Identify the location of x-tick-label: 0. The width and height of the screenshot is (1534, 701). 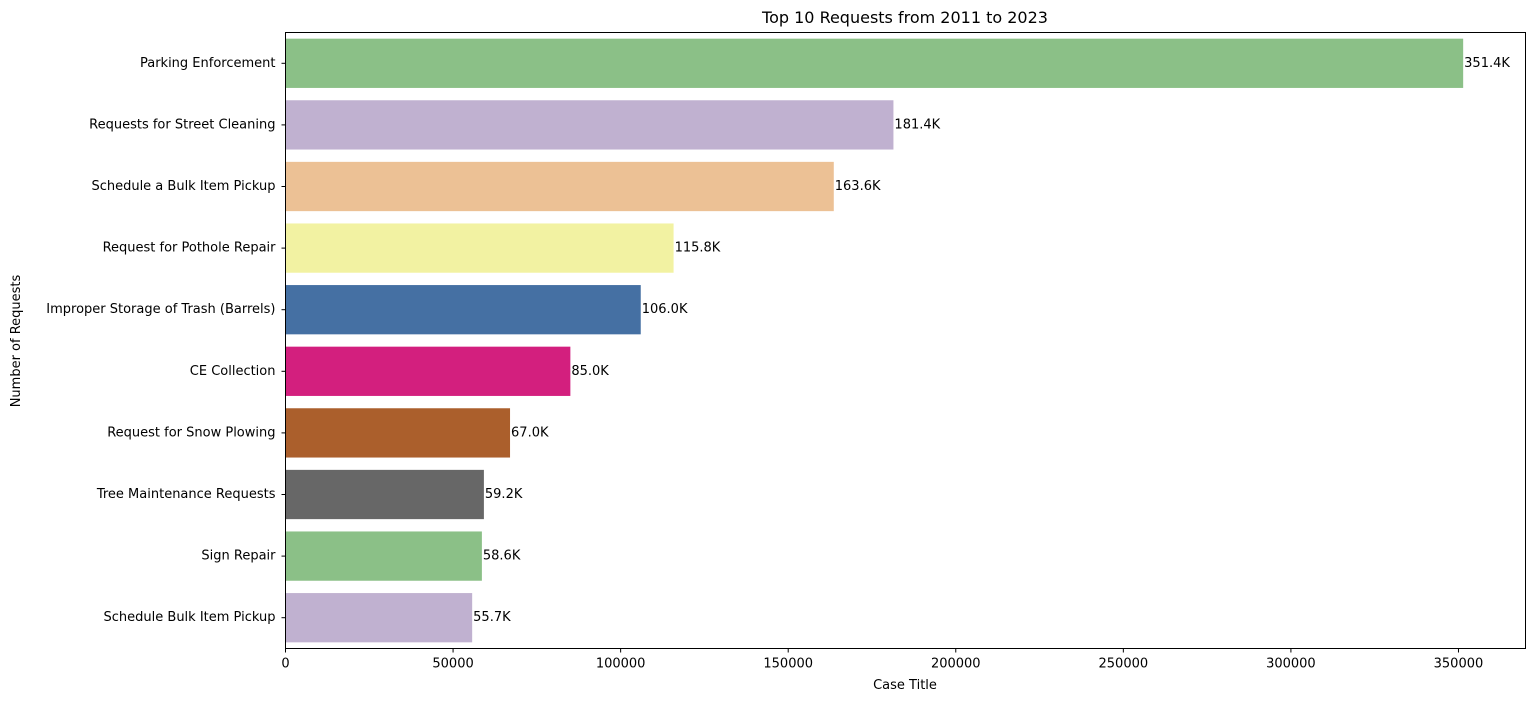
(285, 664).